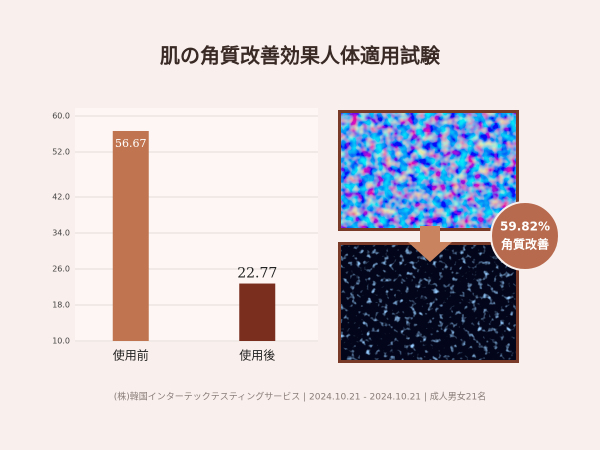  I want to click on y-tick-label: 18.0, so click(61, 305).